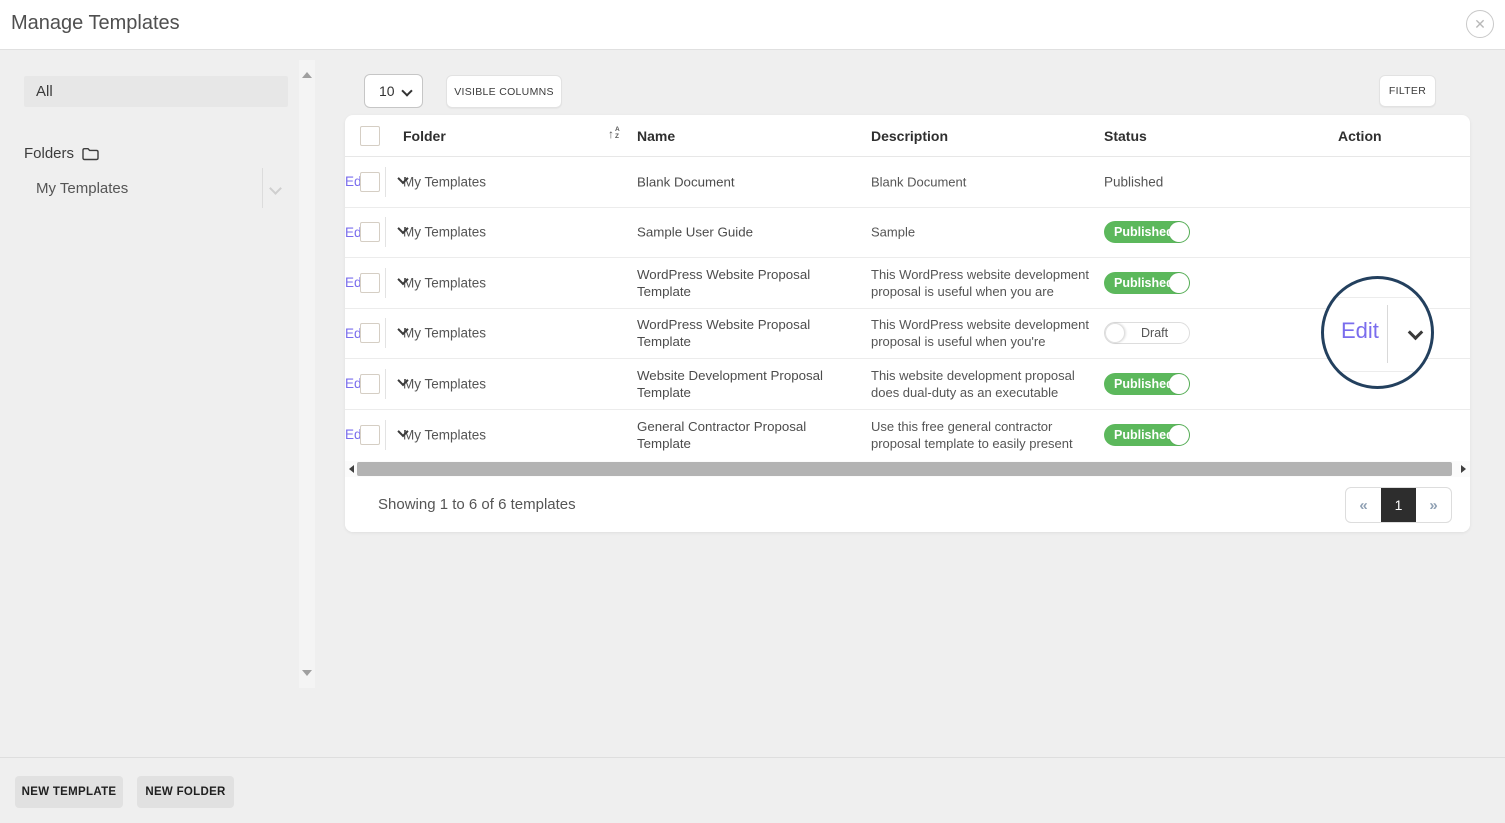 The width and height of the screenshot is (1505, 823). Describe the element at coordinates (477, 504) in the screenshot. I see `results-summary: Showing 1 to 6 of 6 templates` at that location.